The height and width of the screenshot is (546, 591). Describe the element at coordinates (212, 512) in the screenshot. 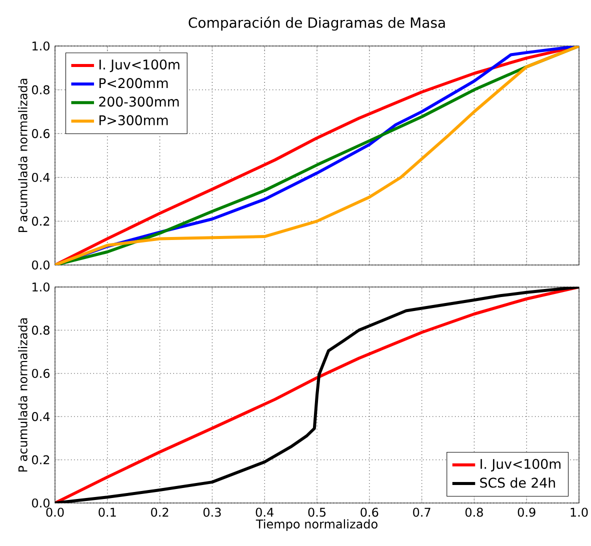

I see `x-tick-label: 0.3` at that location.